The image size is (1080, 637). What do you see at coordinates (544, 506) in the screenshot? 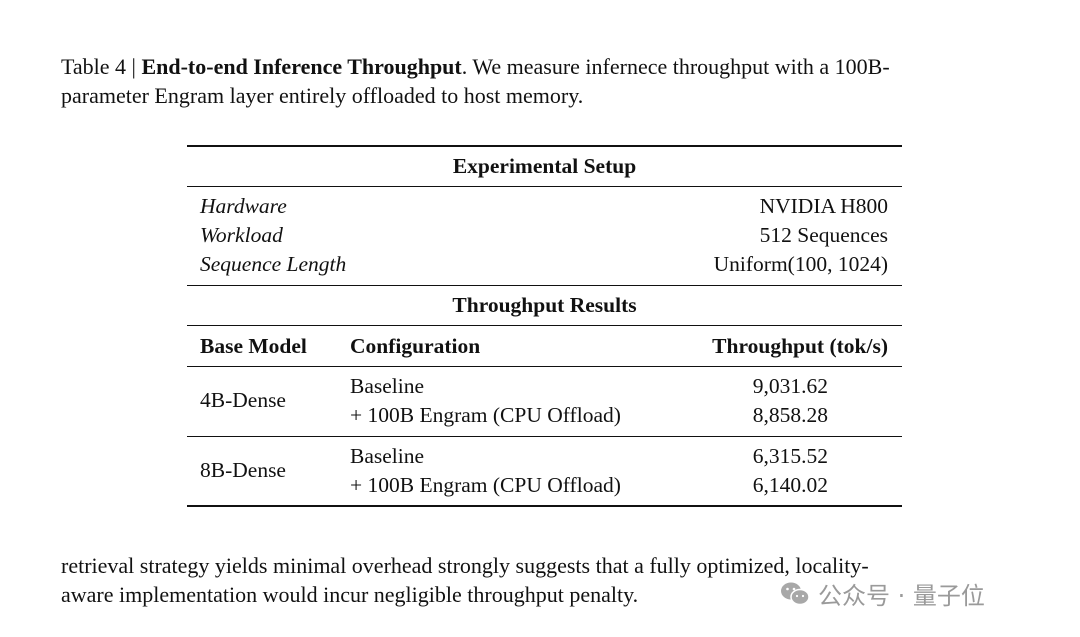
I see `table-bottom-rule` at bounding box center [544, 506].